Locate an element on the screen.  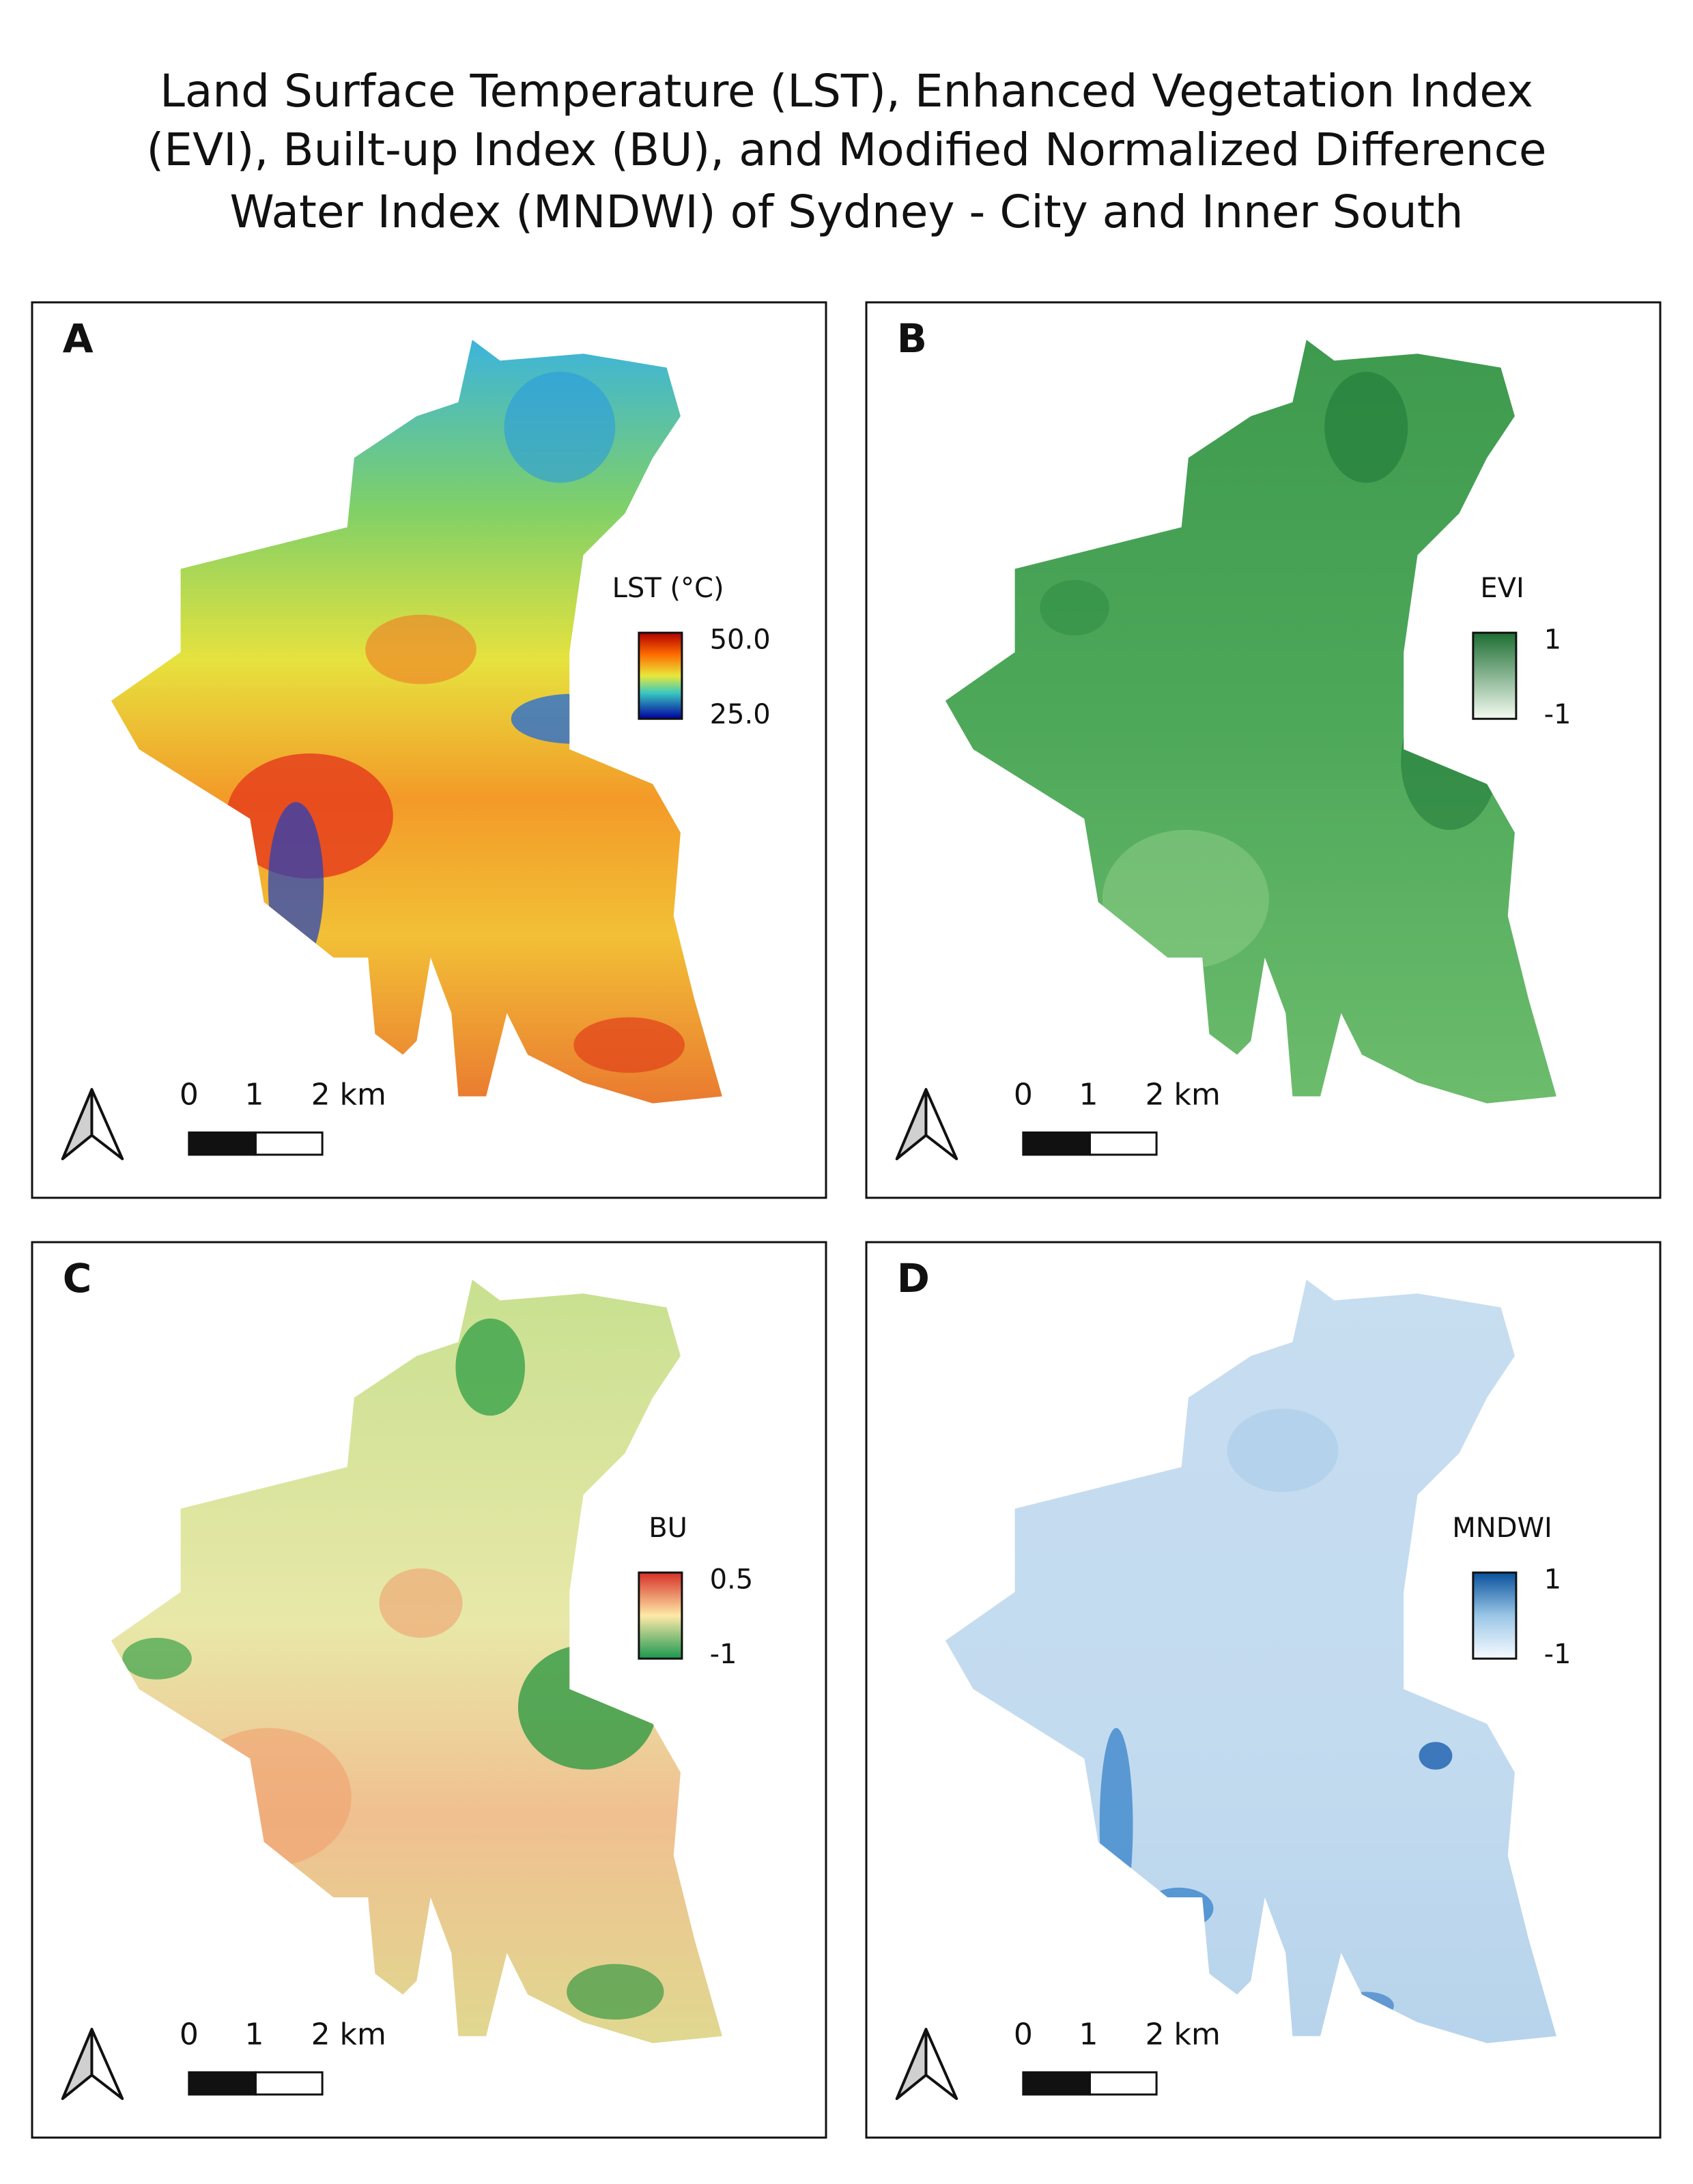
legend-title: LST (°C) is located at coordinates (668, 588).